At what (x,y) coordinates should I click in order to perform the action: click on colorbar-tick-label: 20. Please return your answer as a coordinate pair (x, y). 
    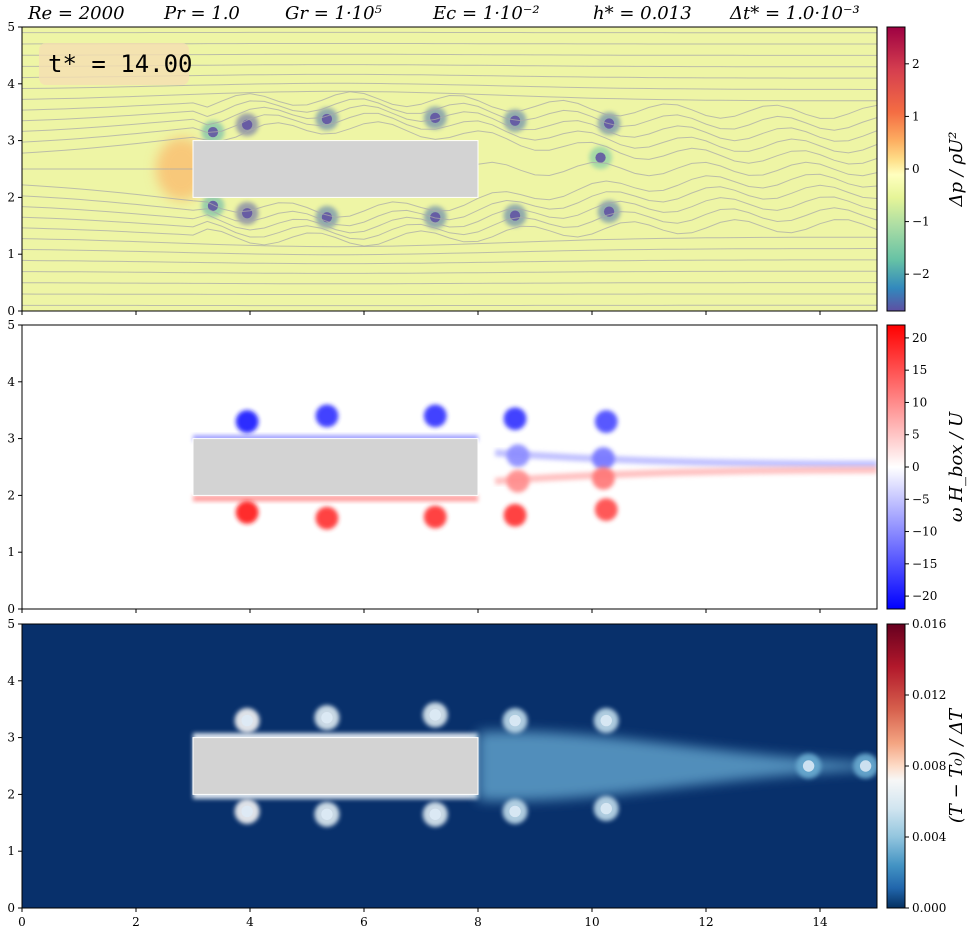
    Looking at the image, I should click on (919, 338).